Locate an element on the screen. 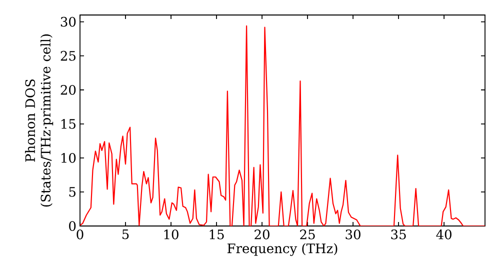  x-tick-label: 5 is located at coordinates (125, 235).